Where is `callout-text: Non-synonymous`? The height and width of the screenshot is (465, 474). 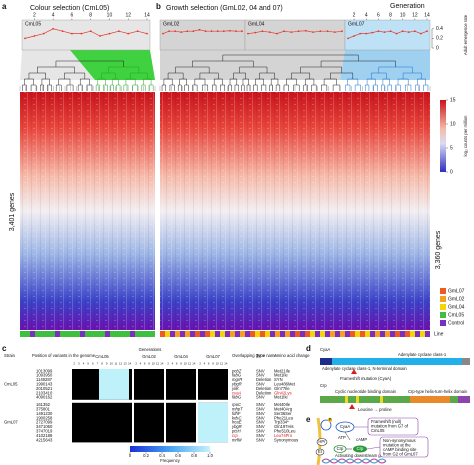 callout-text: Non-synonymous is located at coordinates (399, 440).